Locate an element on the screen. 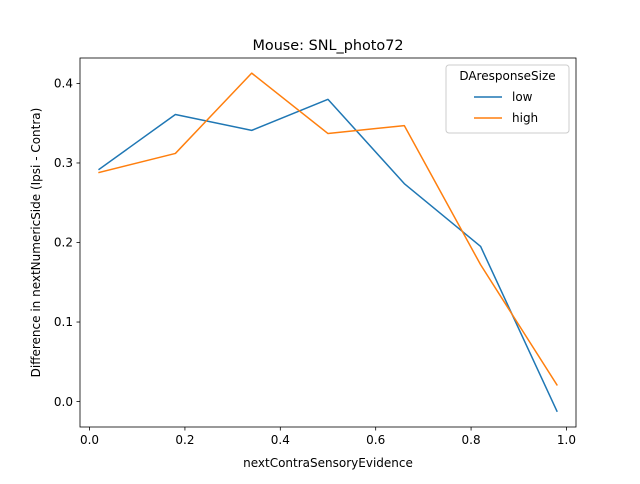 This screenshot has width=640, height=484. x-tick-label: 0.4 is located at coordinates (280, 440).